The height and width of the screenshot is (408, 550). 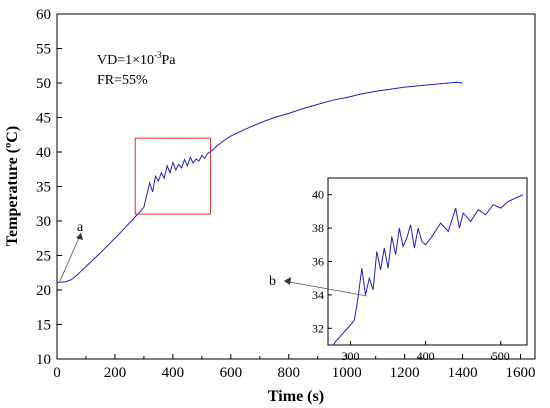 What do you see at coordinates (325, 288) in the screenshot?
I see `marker-b-arrow` at bounding box center [325, 288].